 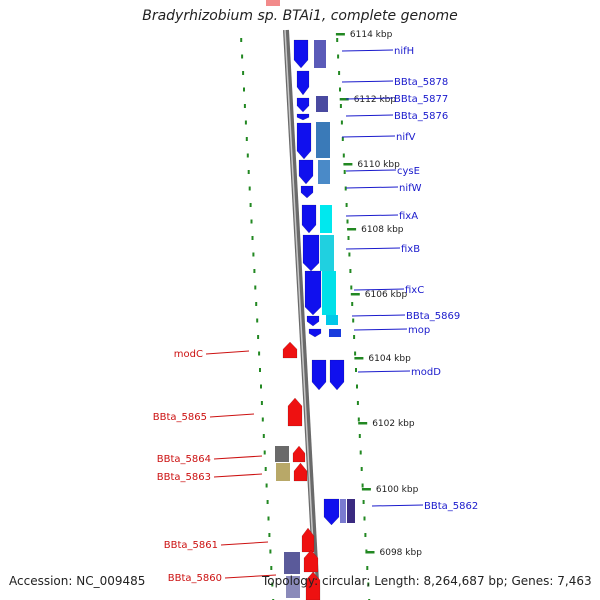 I want to click on forward-gene-label: BBta_5869, so click(x=433, y=316).